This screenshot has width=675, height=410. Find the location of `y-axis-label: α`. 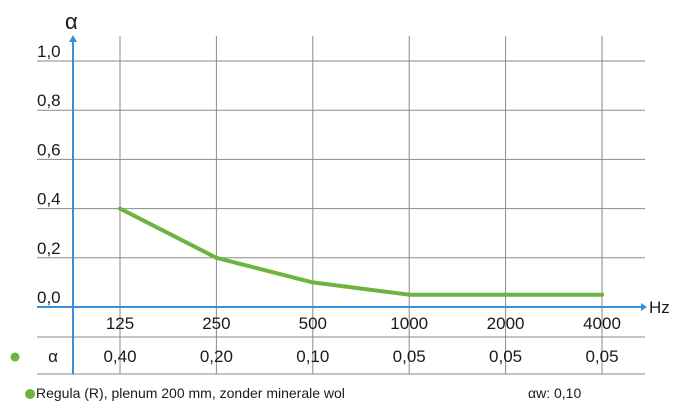

y-axis-label: α is located at coordinates (71, 21).